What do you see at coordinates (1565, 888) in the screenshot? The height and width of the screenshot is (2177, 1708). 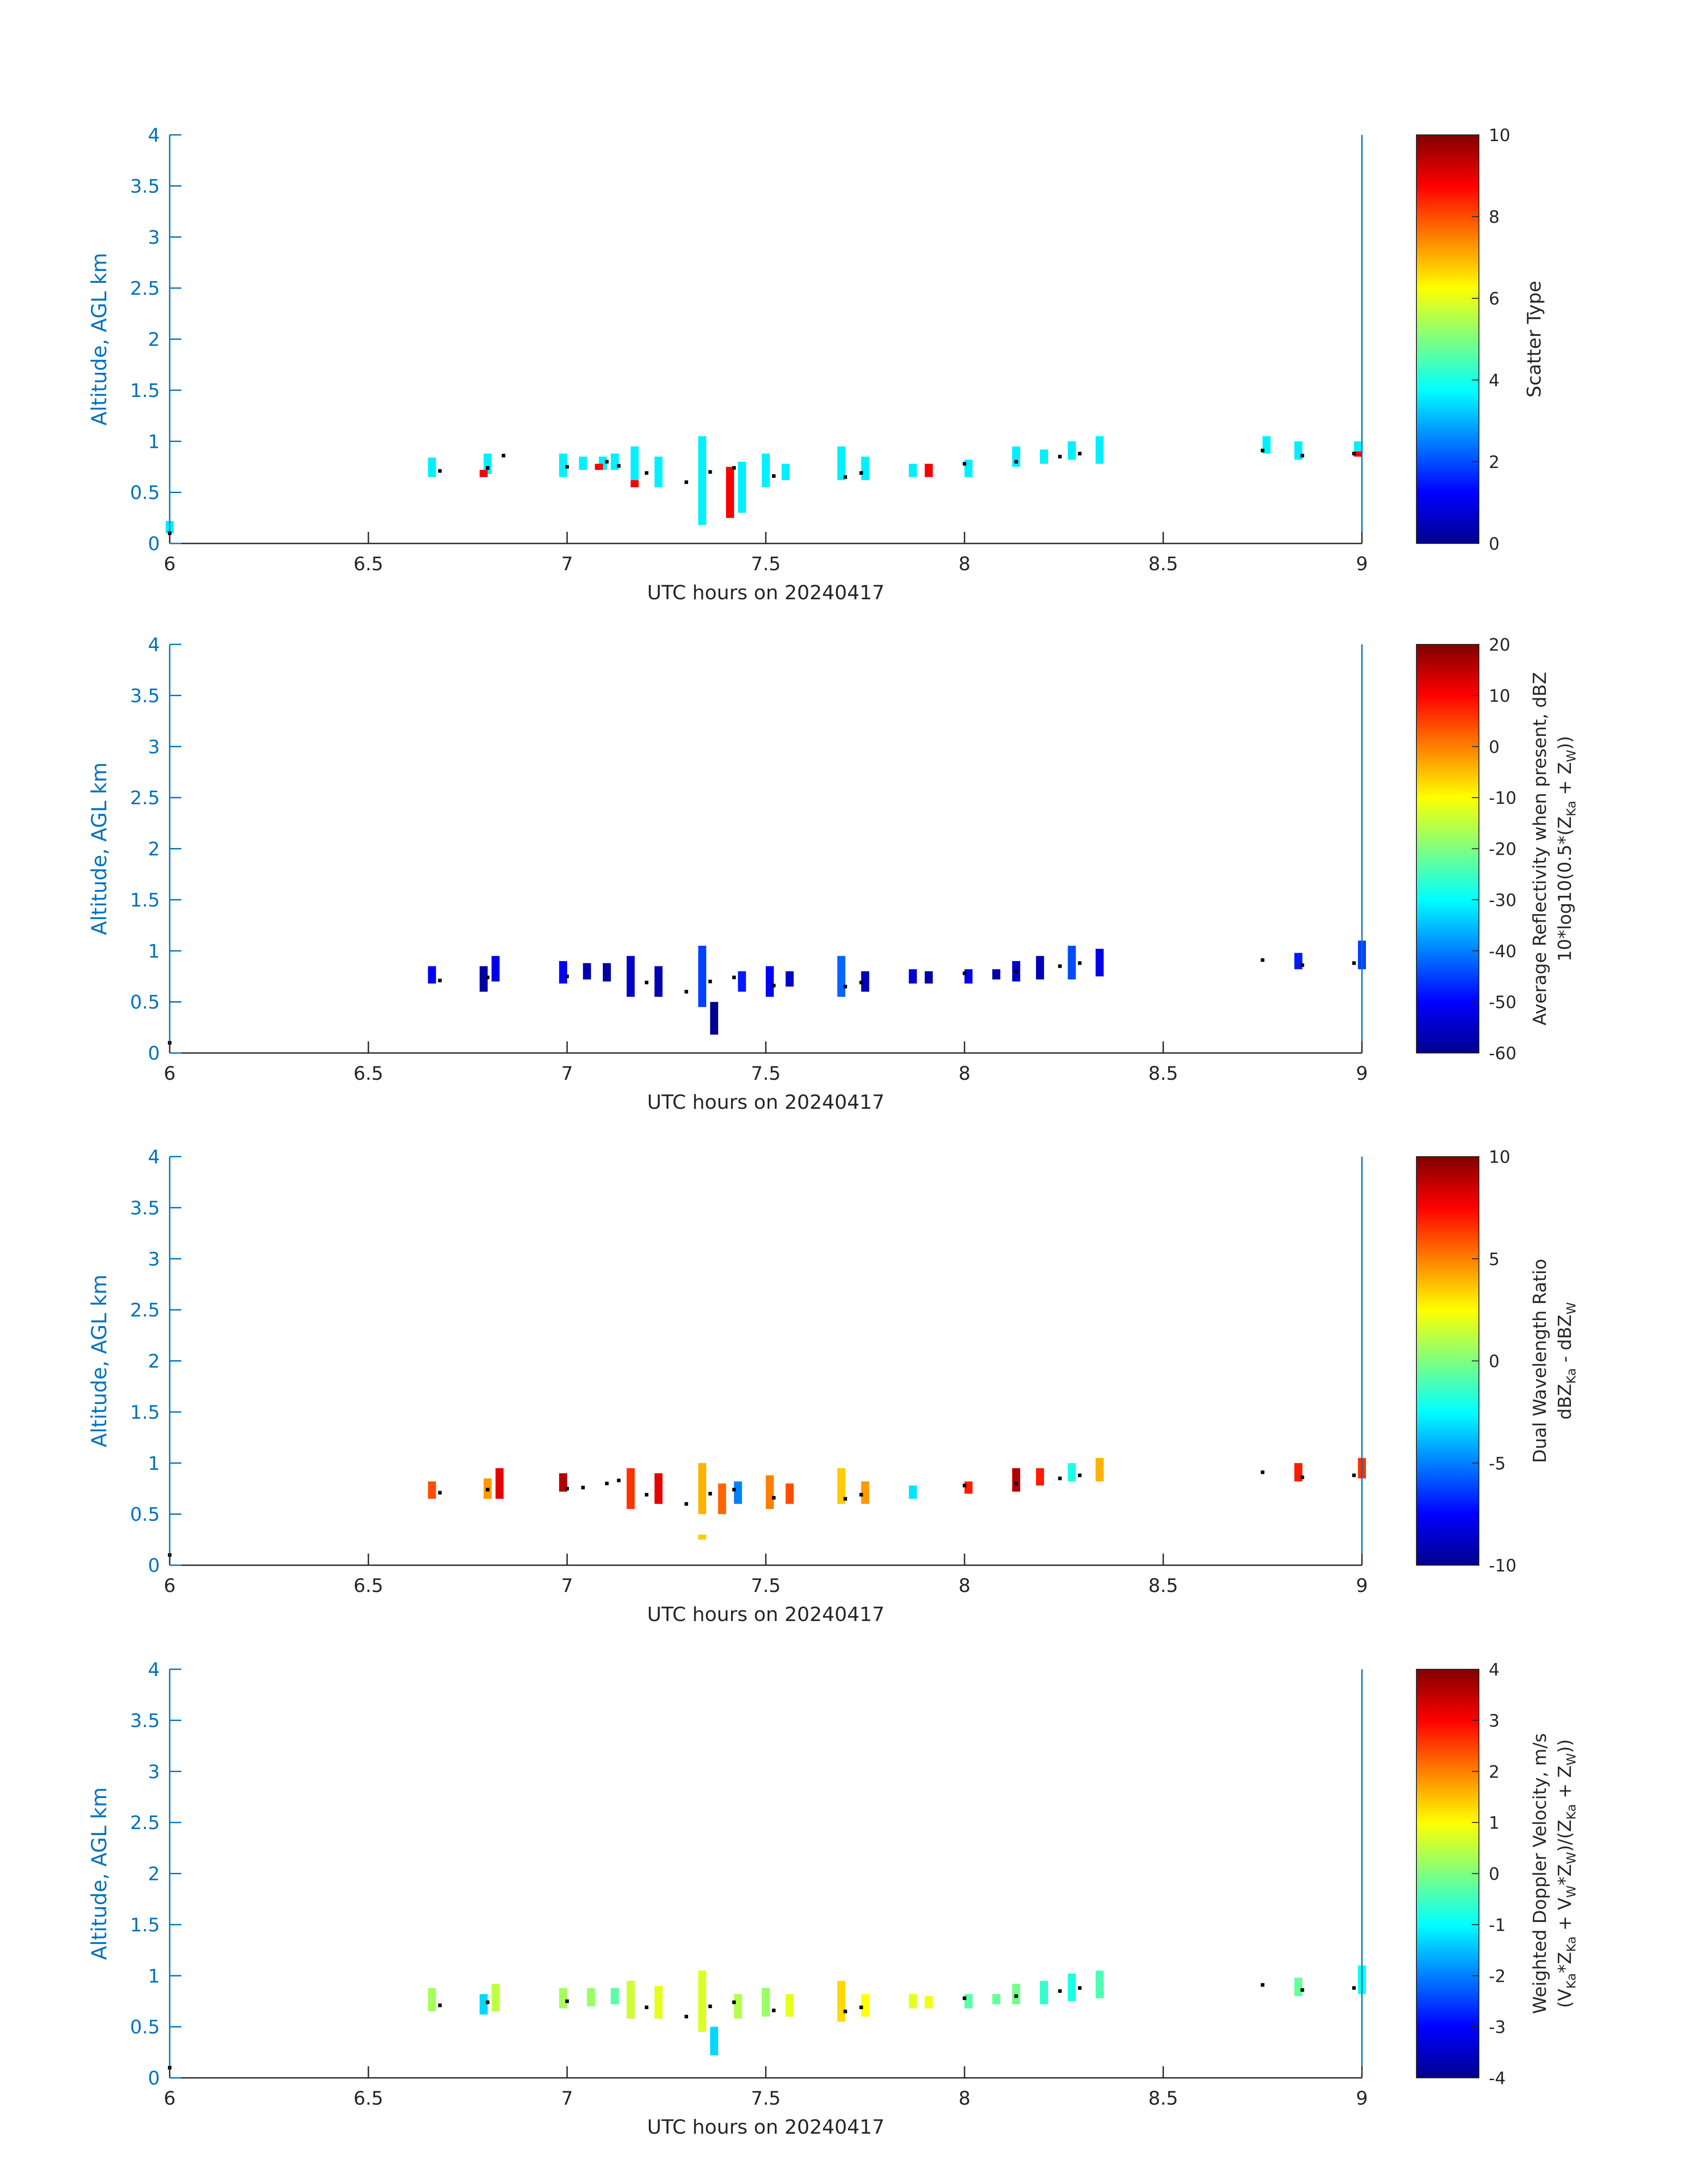 I see `formula-part: 10*log10(0.5*(Z` at bounding box center [1565, 888].